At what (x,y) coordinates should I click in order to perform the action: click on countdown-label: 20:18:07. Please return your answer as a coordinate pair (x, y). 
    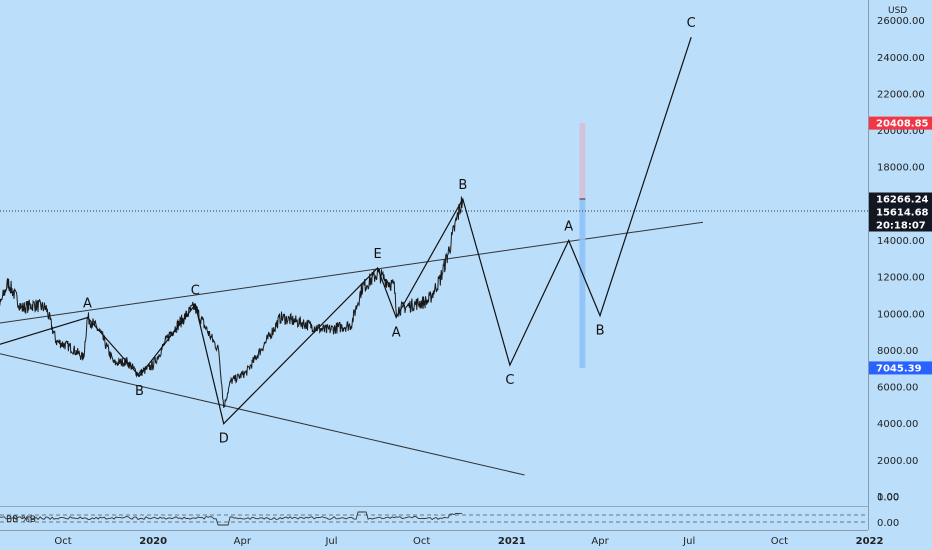
    Looking at the image, I should click on (901, 226).